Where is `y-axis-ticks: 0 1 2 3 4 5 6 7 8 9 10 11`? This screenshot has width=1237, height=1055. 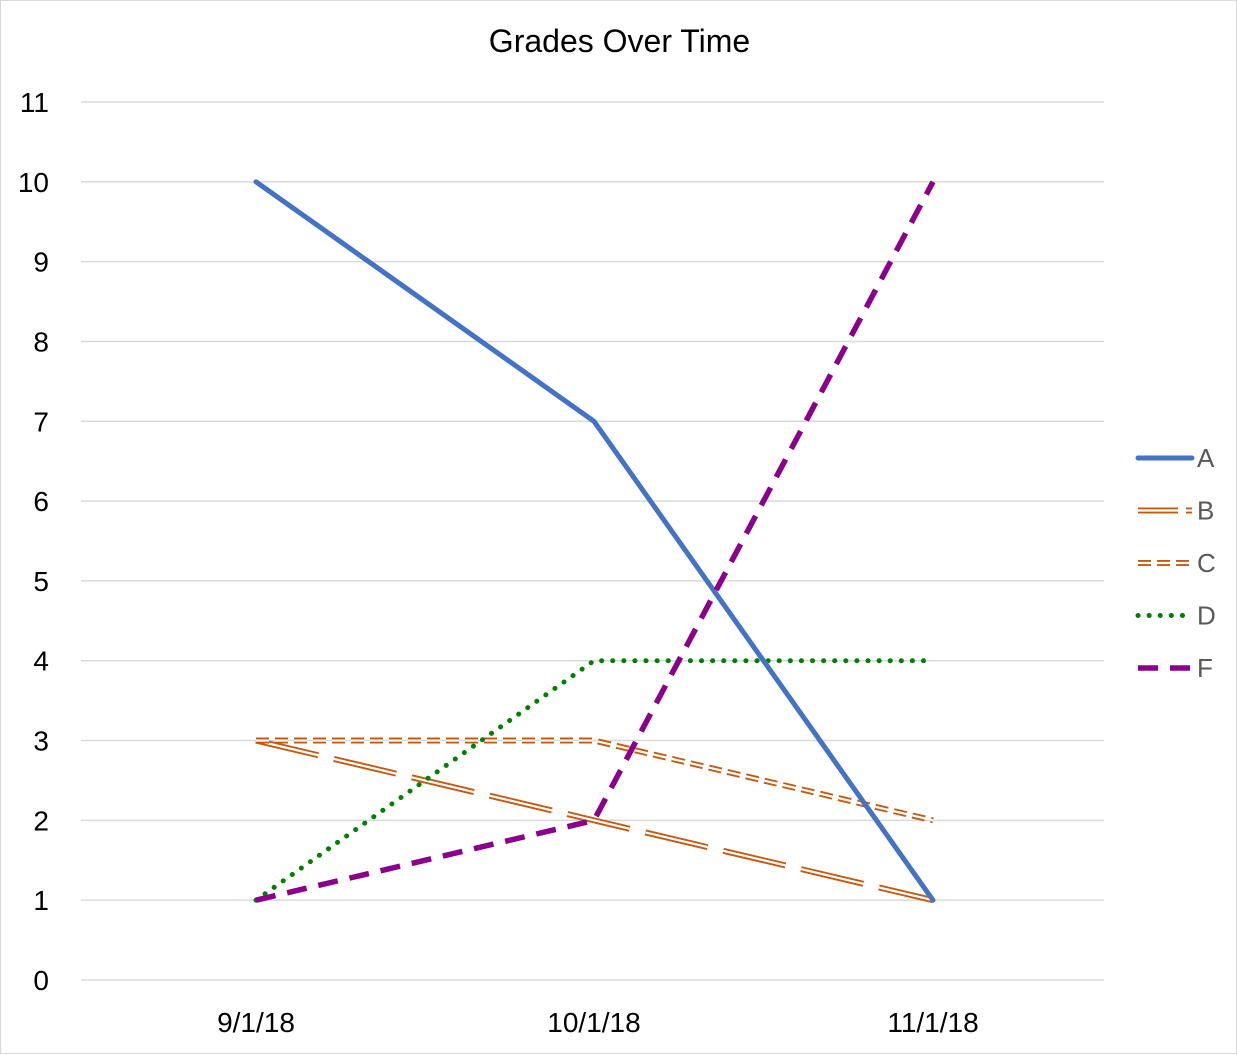 y-axis-ticks: 0 1 2 3 4 5 6 7 8 9 10 11 is located at coordinates (33, 541).